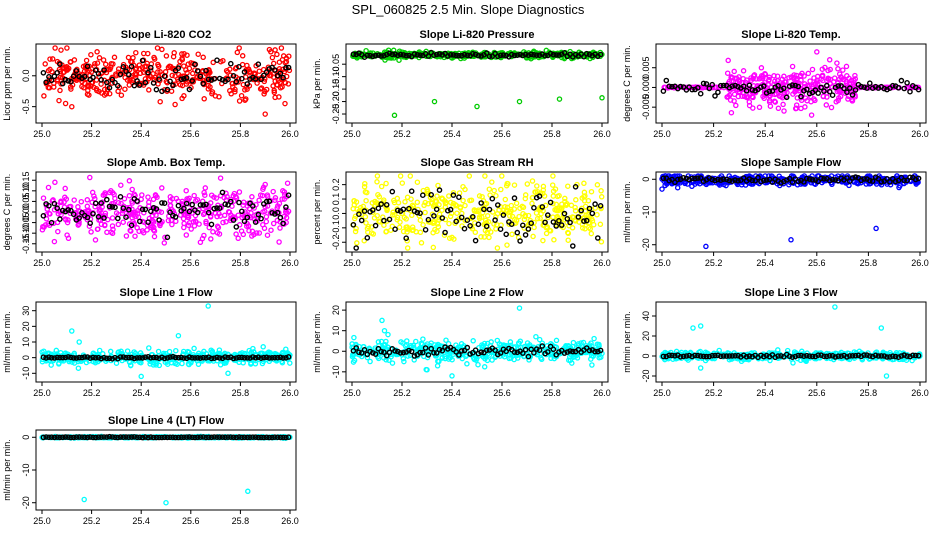 This screenshot has height=540, width=936. Describe the element at coordinates (920, 263) in the screenshot. I see `x-tick-label: 26.0` at that location.